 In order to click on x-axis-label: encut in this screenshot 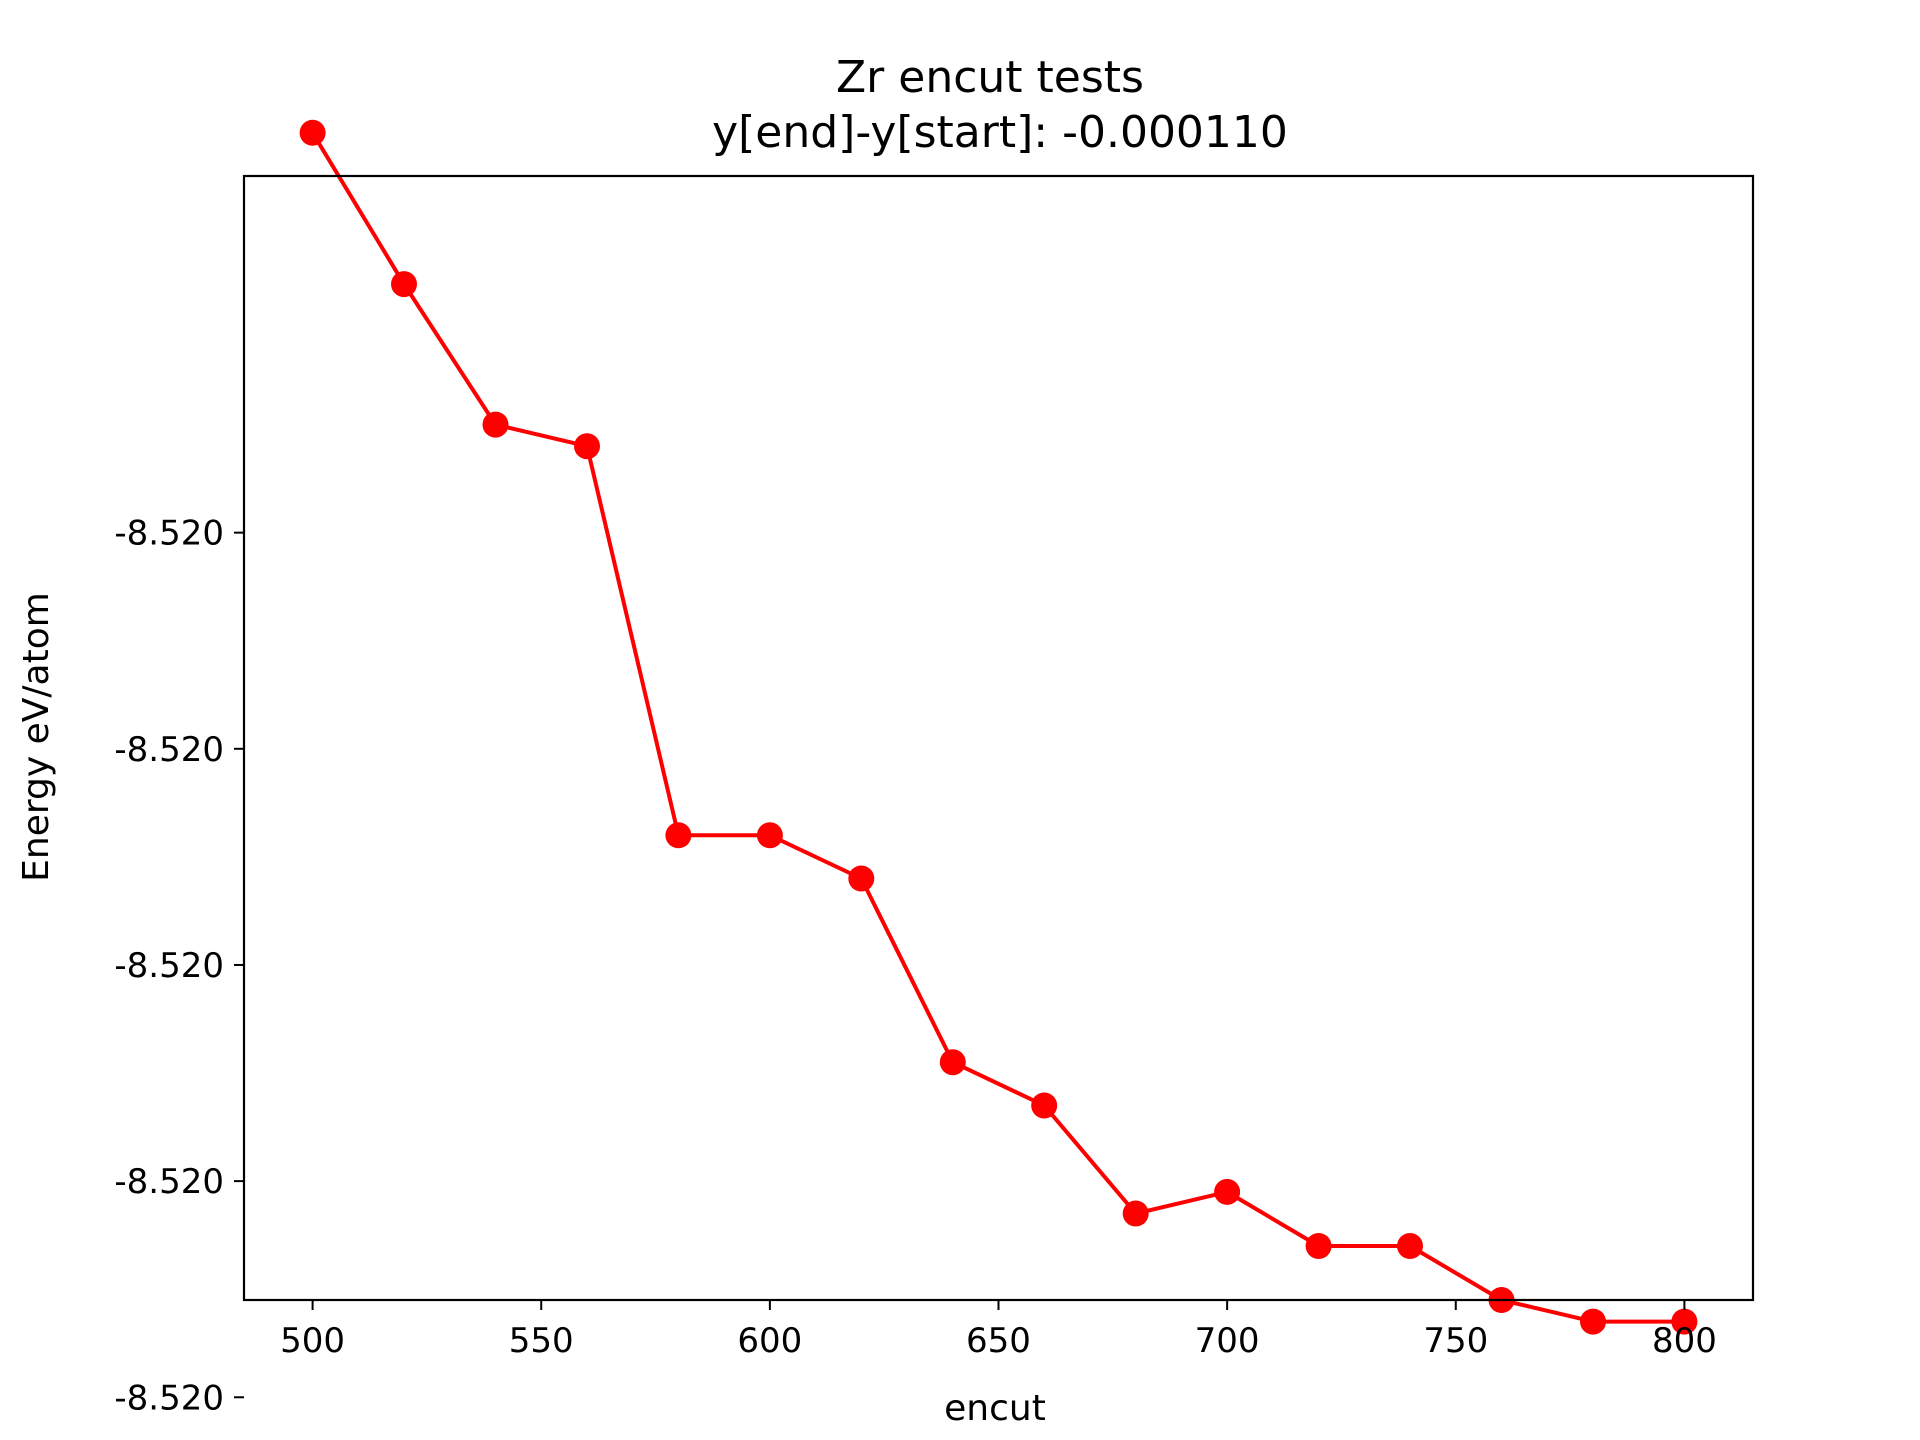, I will do `click(995, 1408)`.